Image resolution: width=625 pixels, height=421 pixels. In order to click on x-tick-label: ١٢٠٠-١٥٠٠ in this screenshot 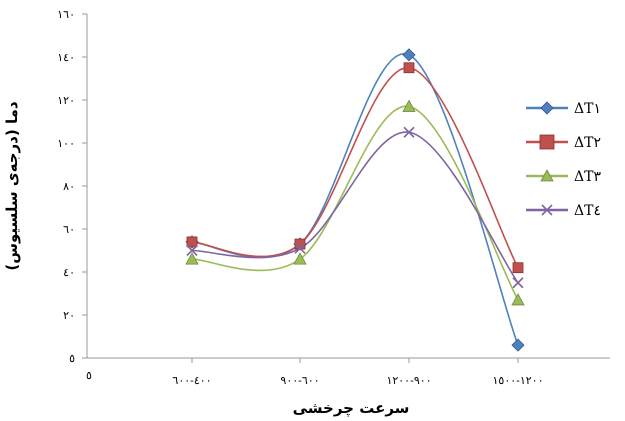, I will do `click(518, 380)`.